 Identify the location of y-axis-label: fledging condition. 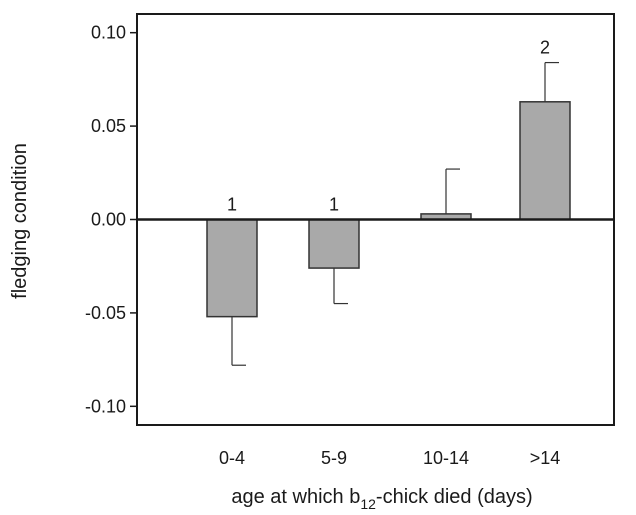
(20, 221).